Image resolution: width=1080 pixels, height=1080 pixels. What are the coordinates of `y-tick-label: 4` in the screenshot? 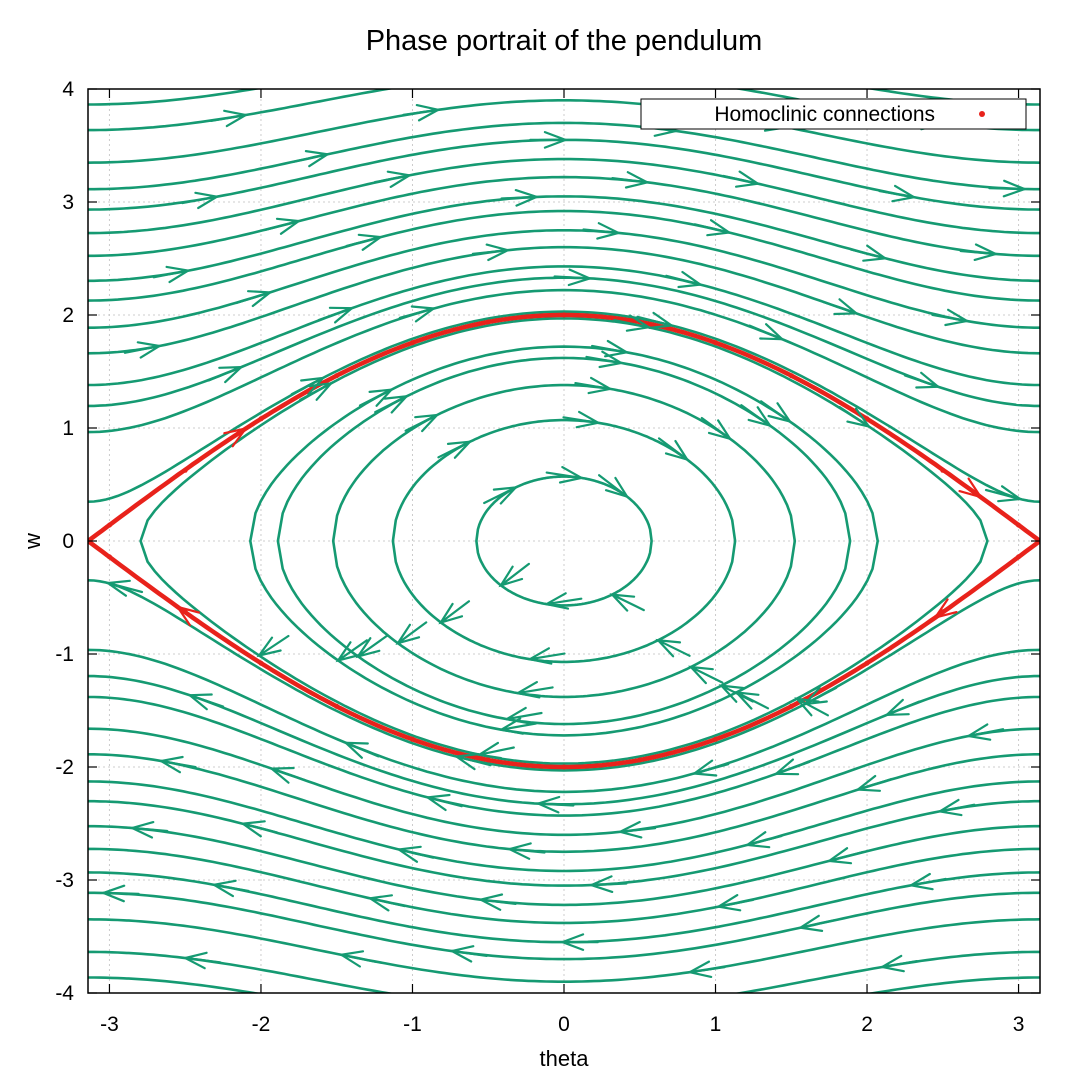 It's located at (68, 89).